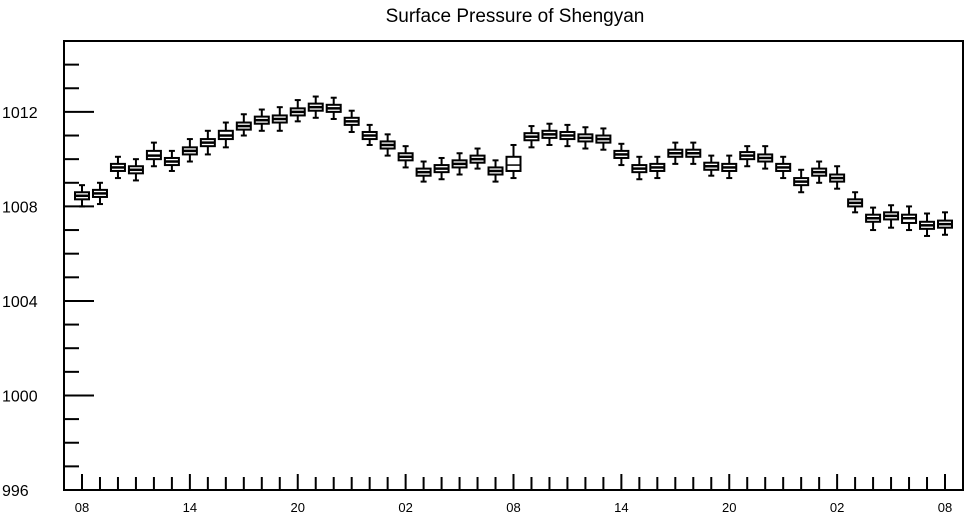 This screenshot has width=969, height=520. I want to click on x-axis: 08 14 20 02 08 14 20 02 08, so click(513, 494).